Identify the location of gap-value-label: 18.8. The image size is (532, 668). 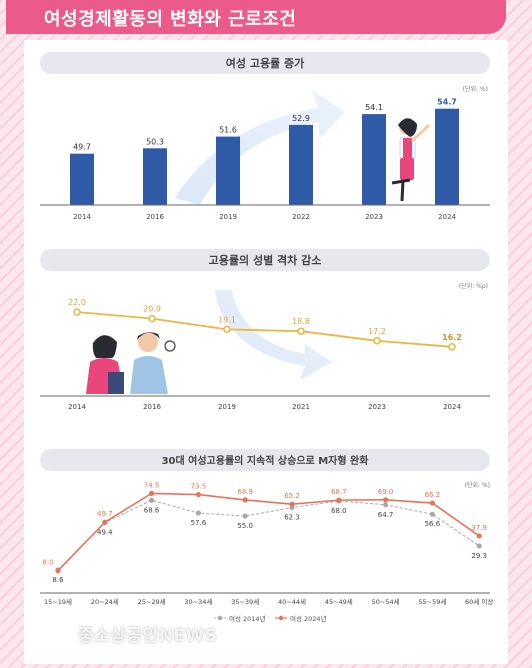
(301, 321).